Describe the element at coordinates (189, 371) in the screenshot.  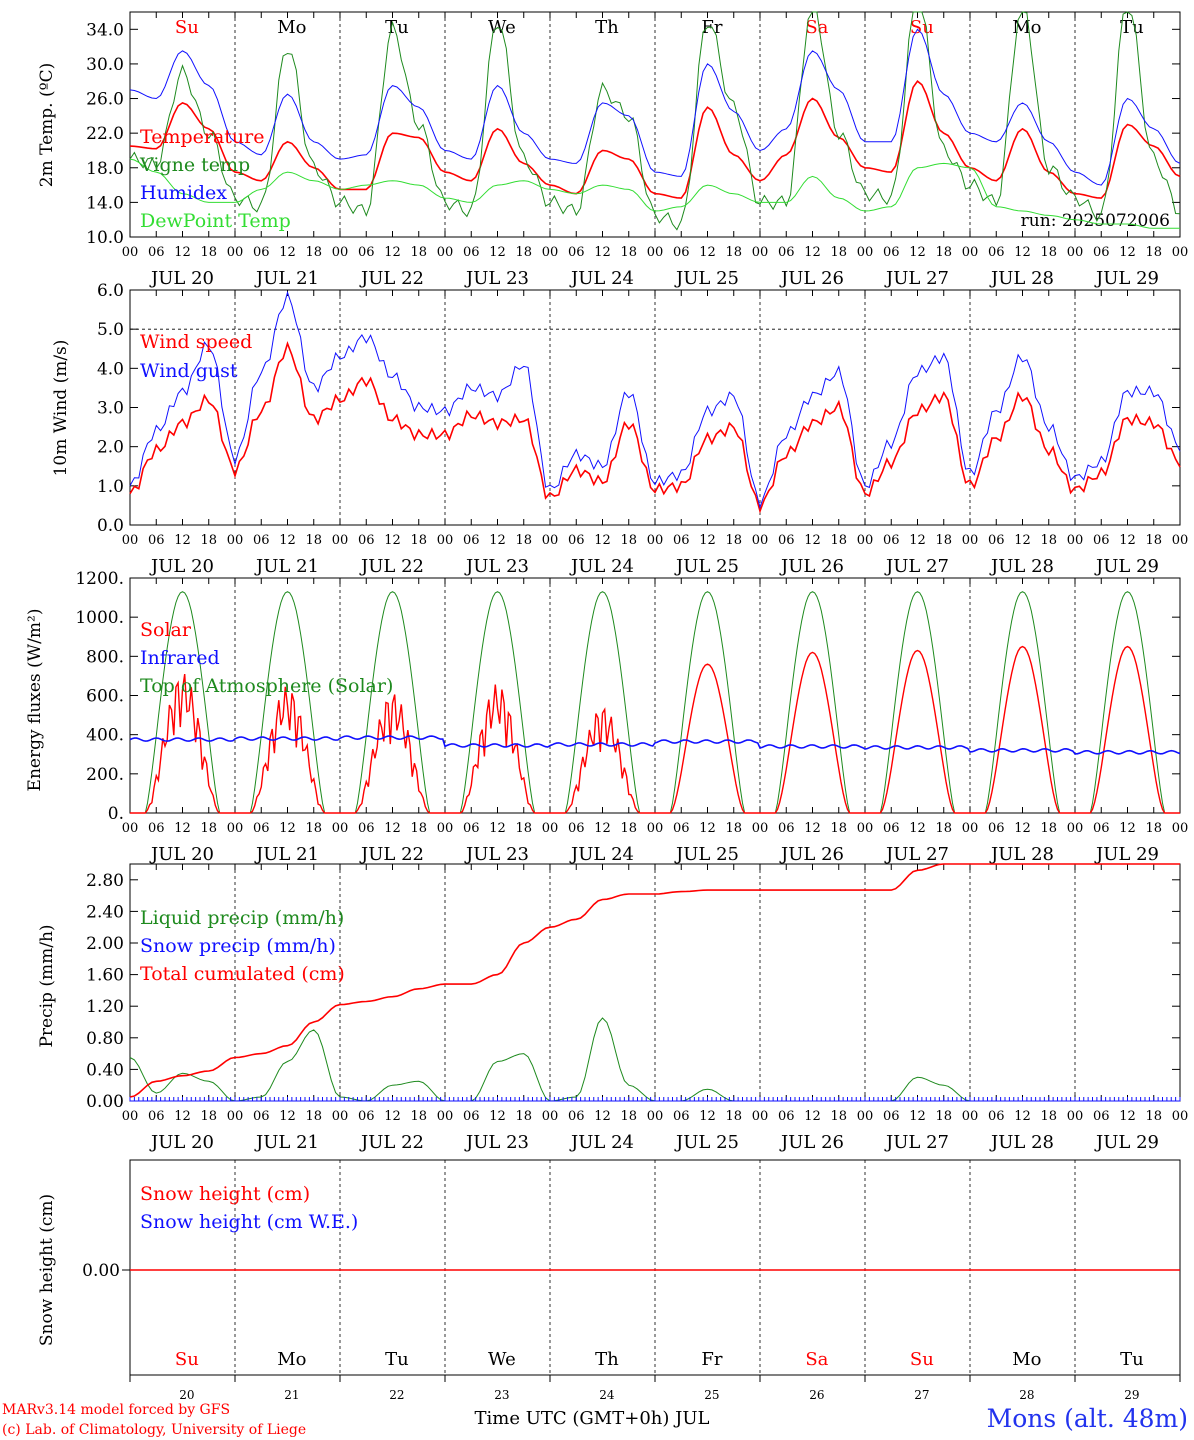
I see `legend-entry: Wind gust` at that location.